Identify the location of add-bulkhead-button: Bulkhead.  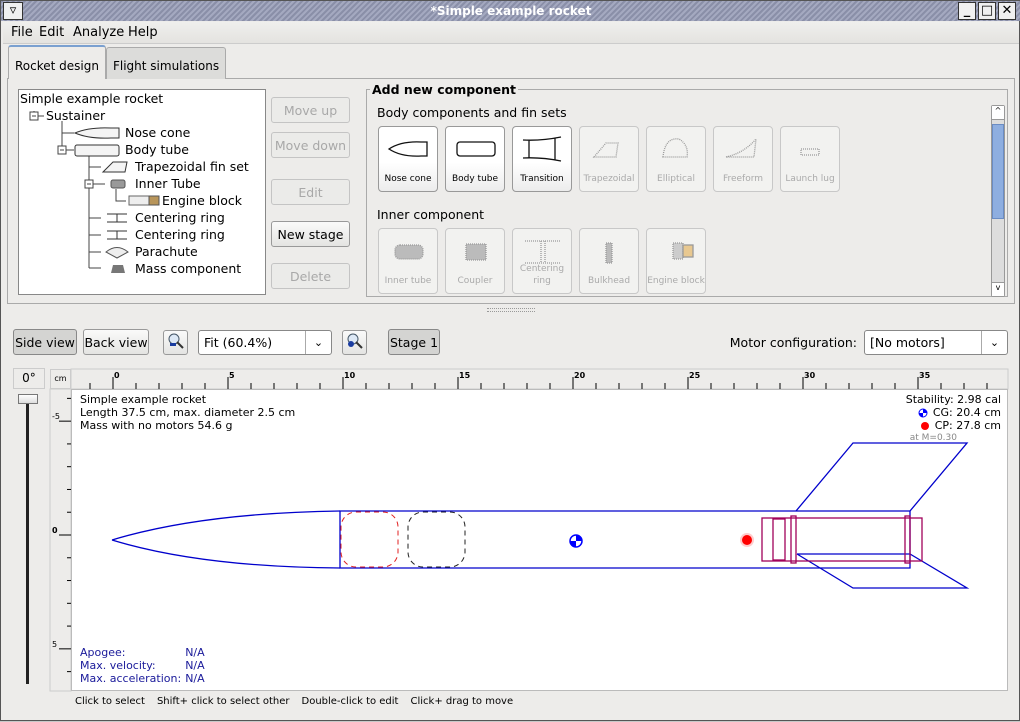
(609, 261).